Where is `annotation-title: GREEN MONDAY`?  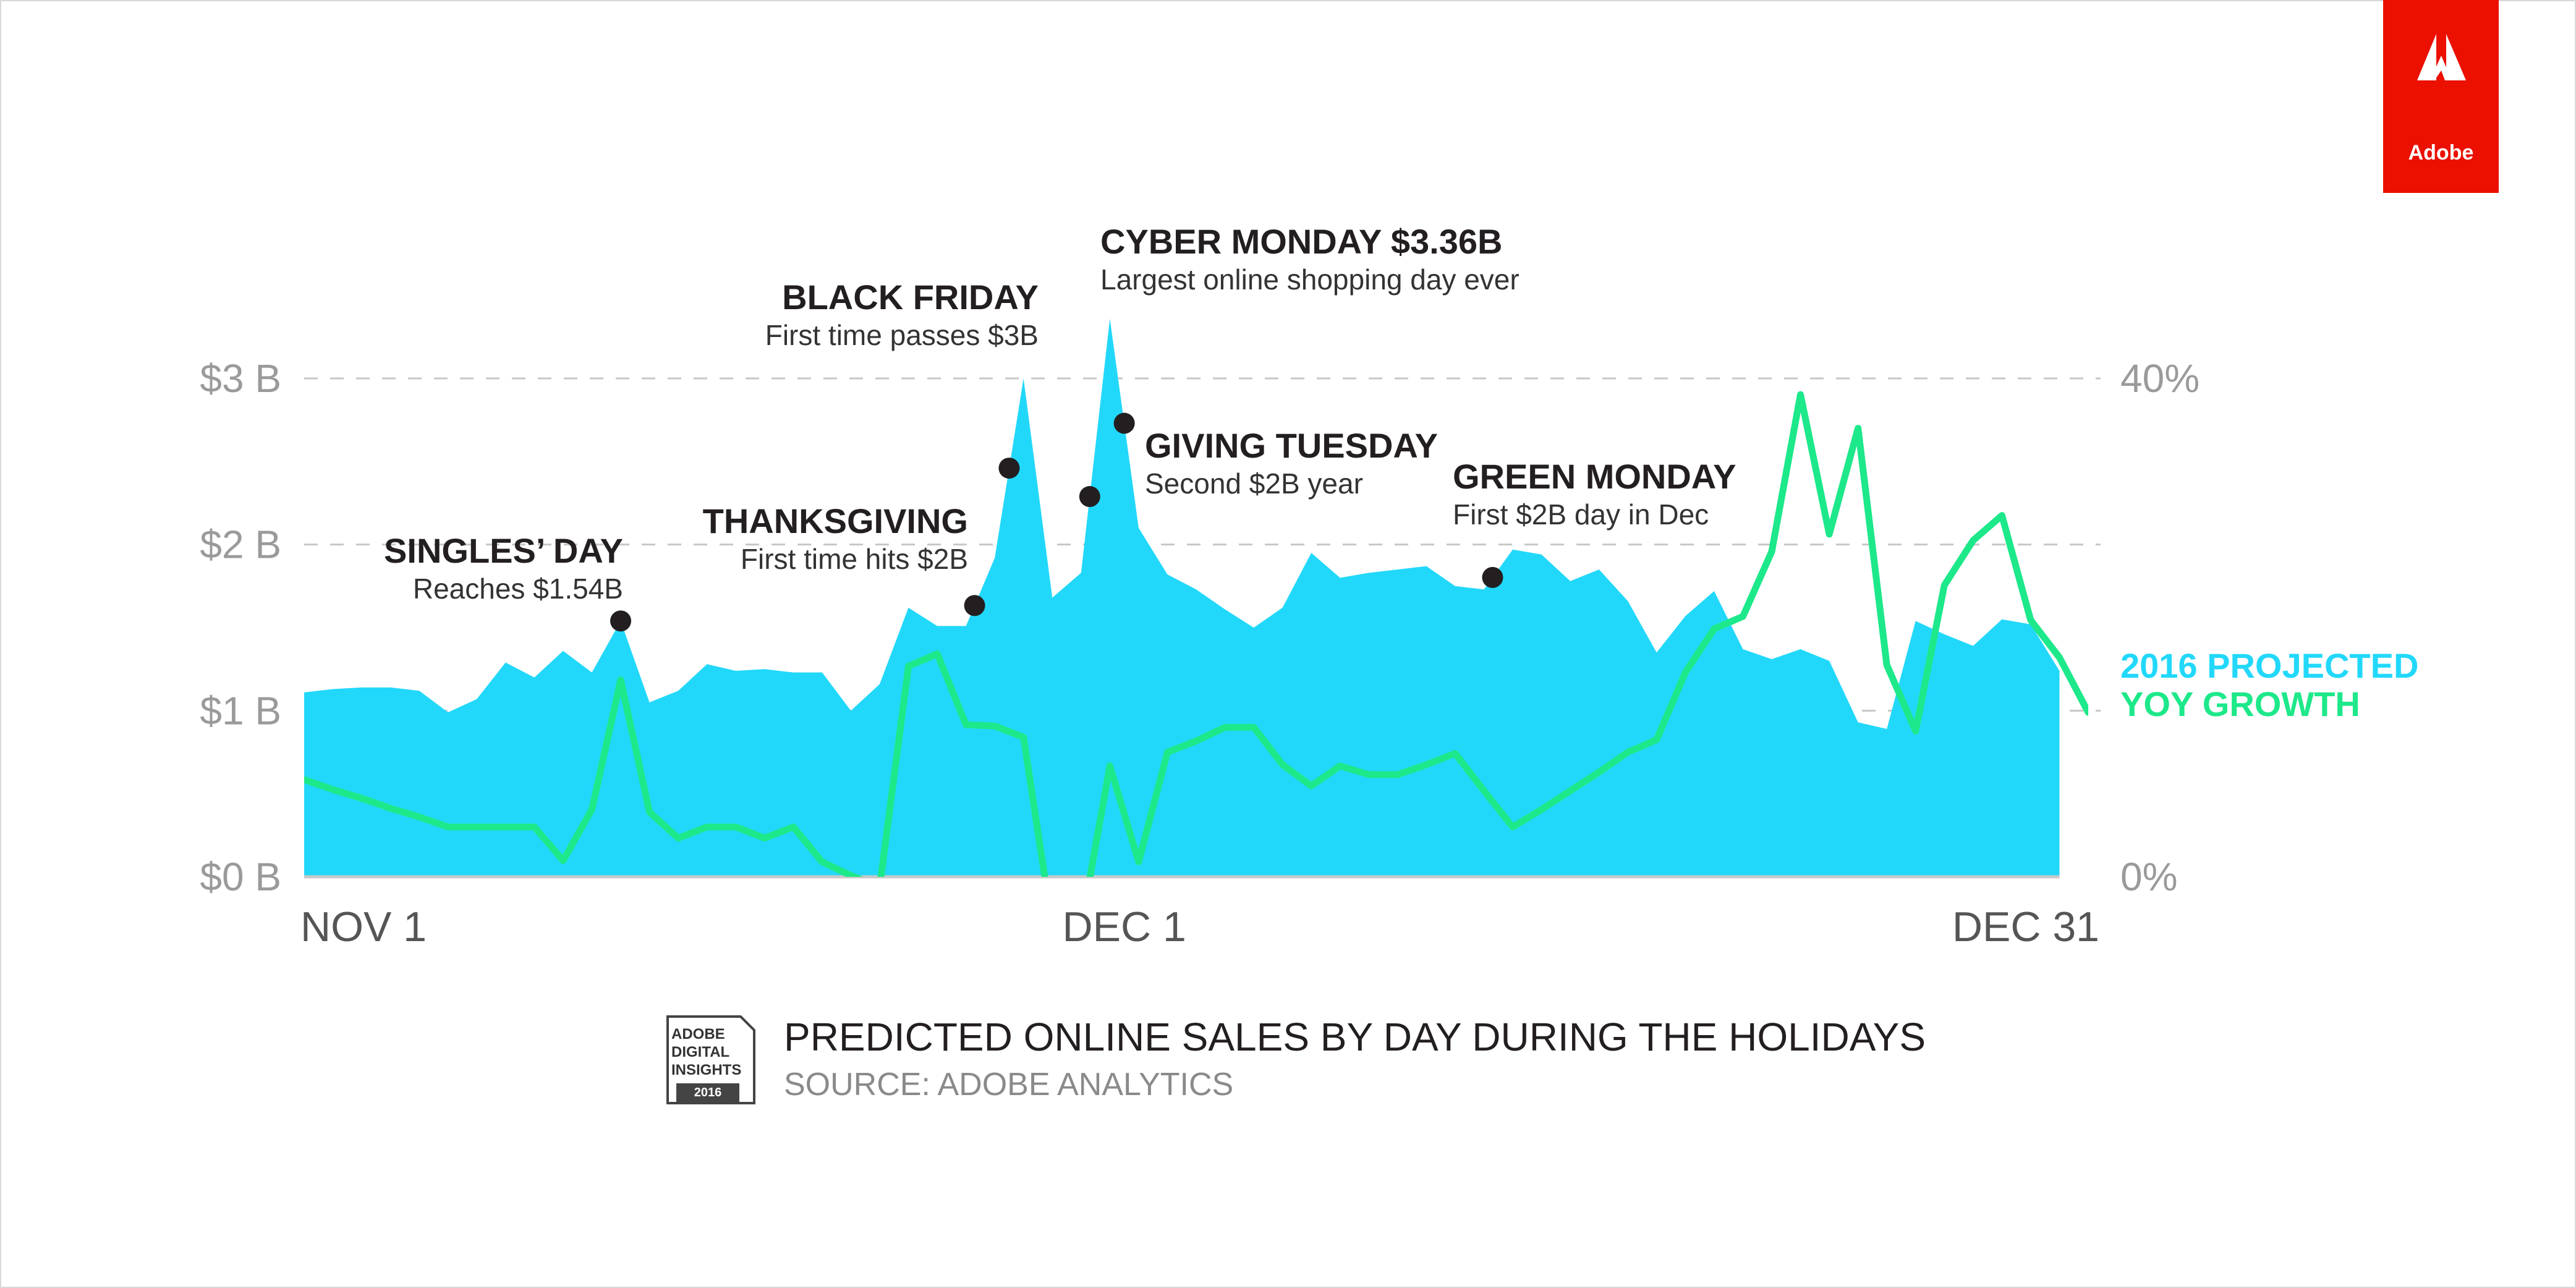 annotation-title: GREEN MONDAY is located at coordinates (1594, 476).